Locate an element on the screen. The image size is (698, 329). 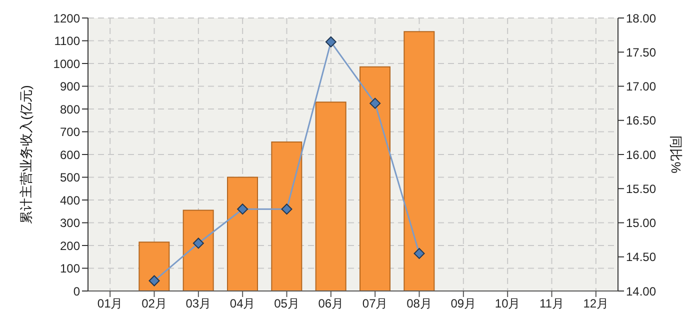
x-tick-label: 12月 is located at coordinates (596, 303).